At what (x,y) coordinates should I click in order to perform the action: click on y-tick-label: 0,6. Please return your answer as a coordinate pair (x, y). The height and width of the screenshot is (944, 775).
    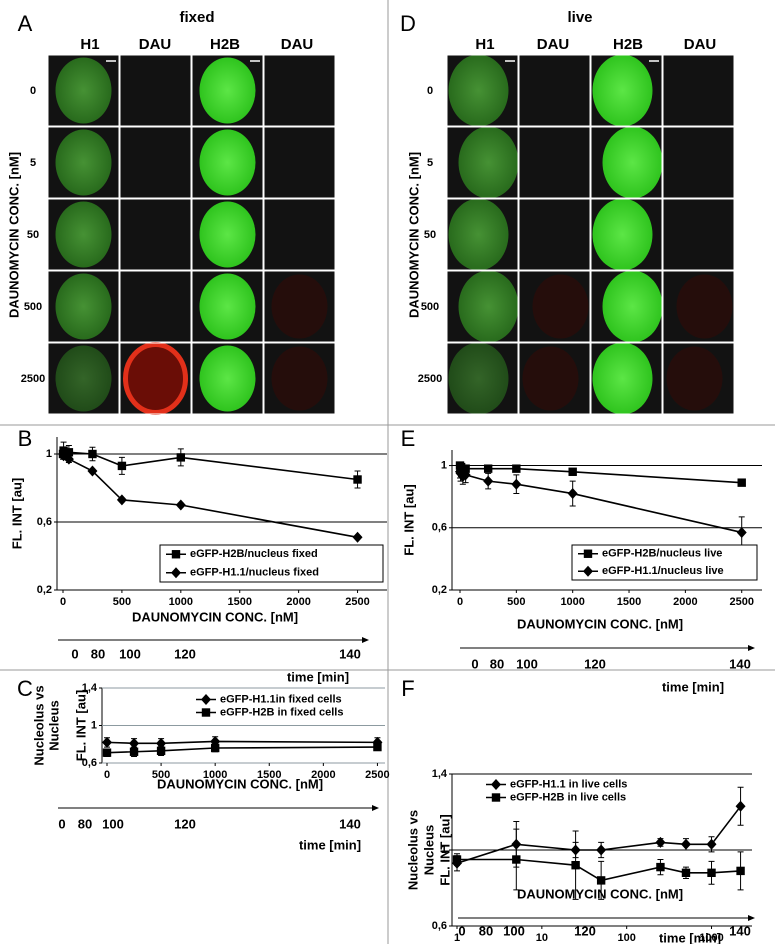
    Looking at the image, I should click on (439, 528).